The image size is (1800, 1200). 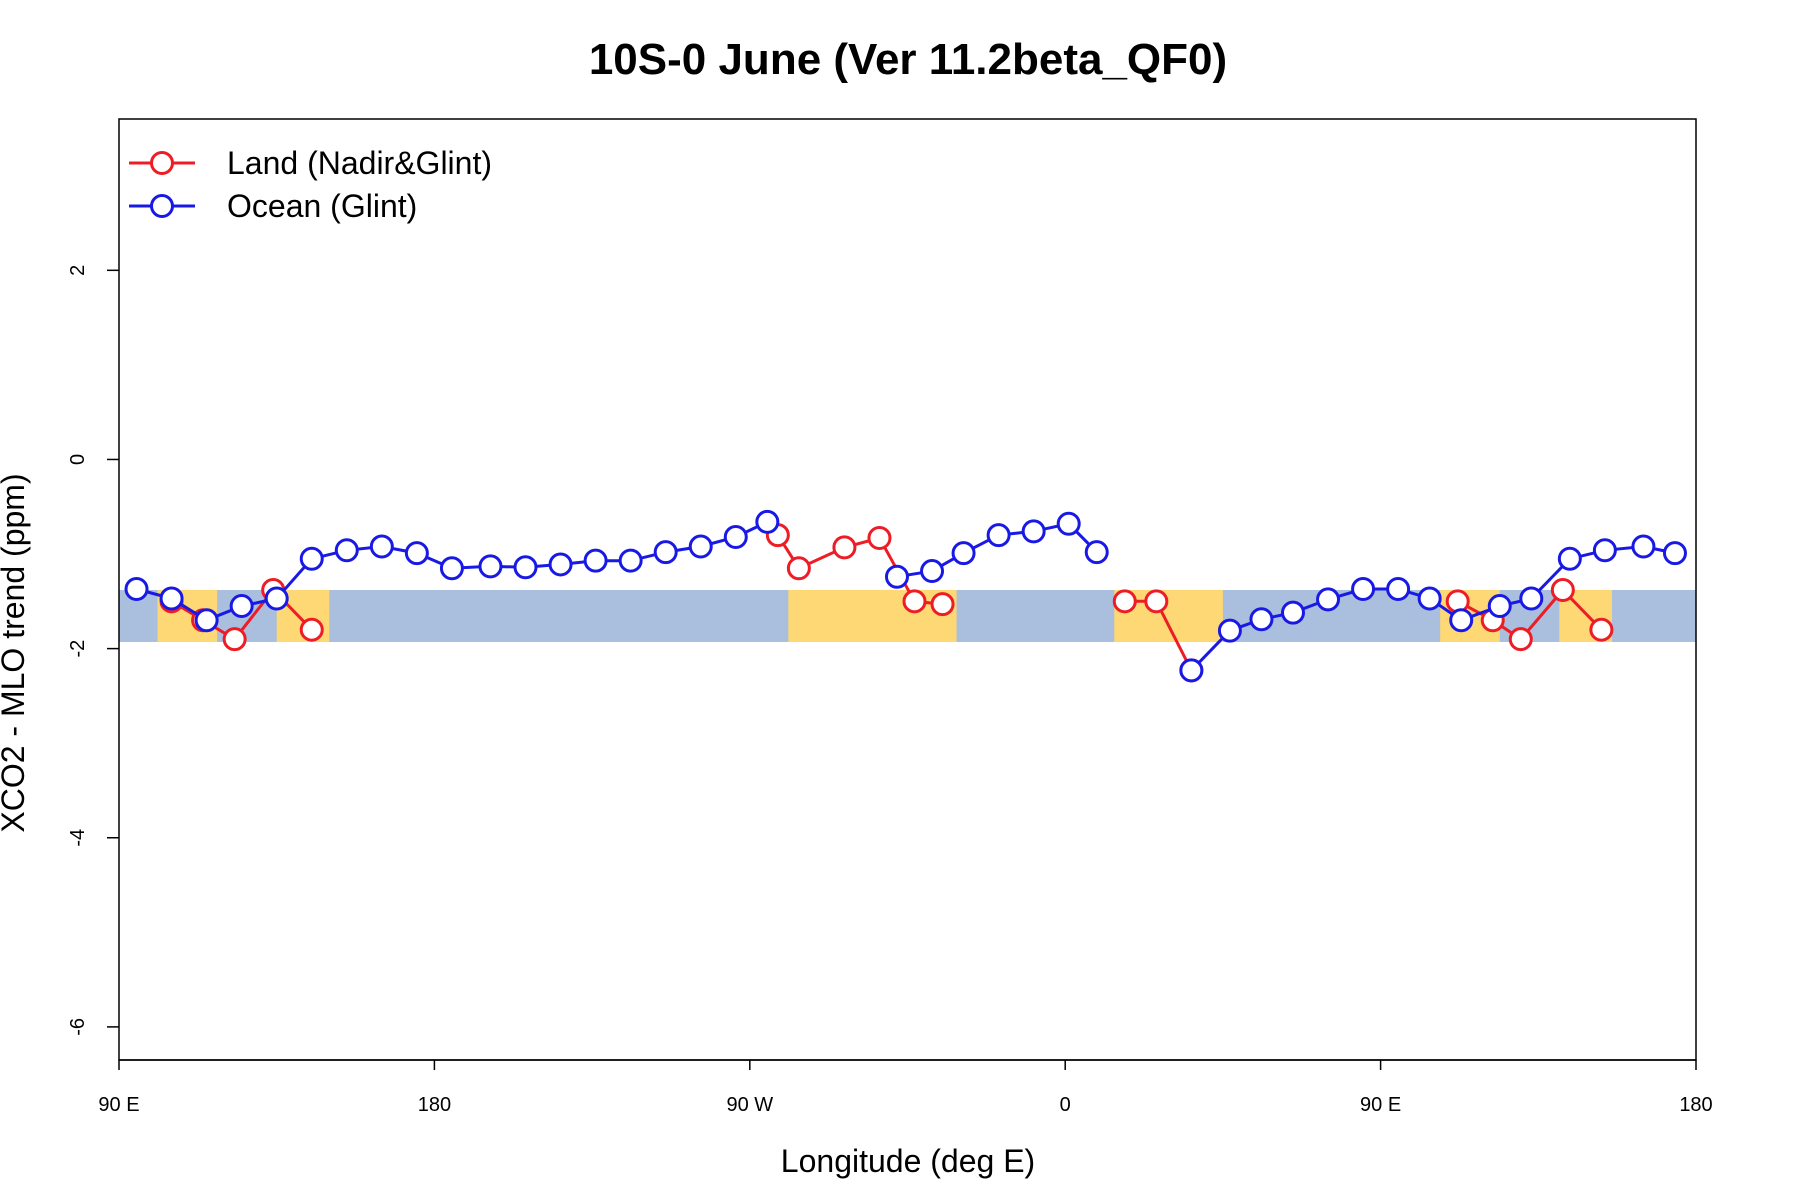 What do you see at coordinates (310, 184) in the screenshot?
I see `legend: Land (Nadir&Glint) Ocean (Glint)` at bounding box center [310, 184].